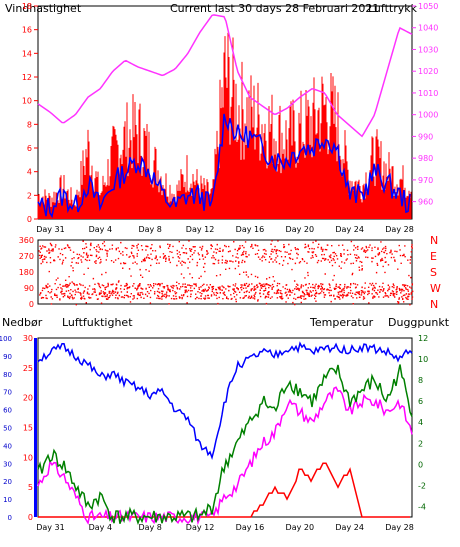 The width and height of the screenshot is (460, 547). I want to click on rain-tick-label: 30, so click(28, 338).